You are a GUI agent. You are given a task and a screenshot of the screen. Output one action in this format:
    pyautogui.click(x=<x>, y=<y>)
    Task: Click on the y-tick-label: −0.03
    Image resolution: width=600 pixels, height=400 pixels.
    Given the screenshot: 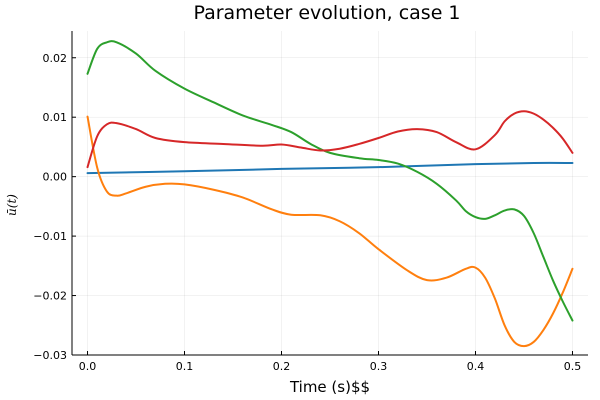 What is the action you would take?
    pyautogui.click(x=50, y=355)
    